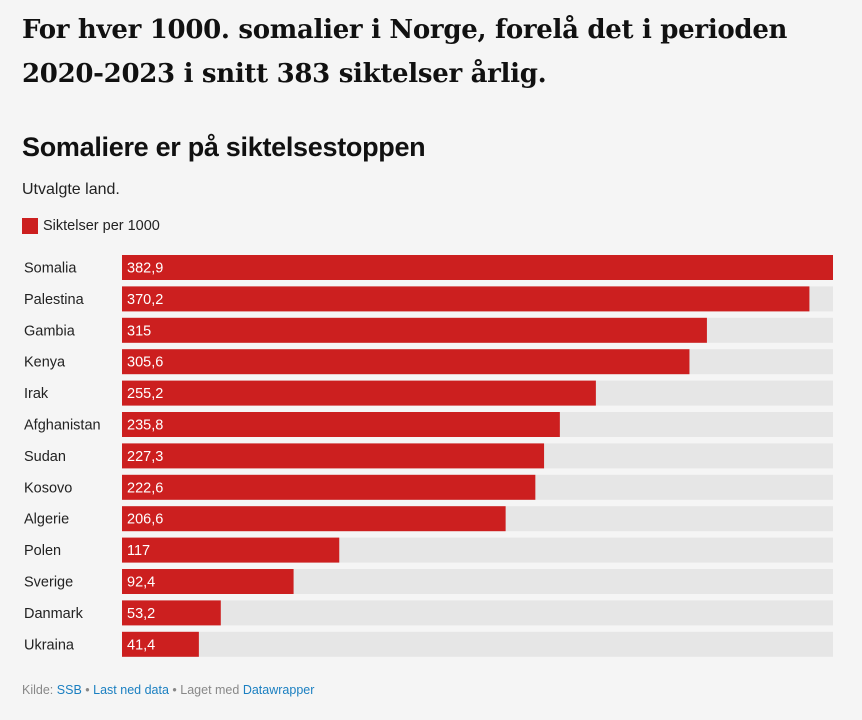  I want to click on value-label: 53,2, so click(141, 614).